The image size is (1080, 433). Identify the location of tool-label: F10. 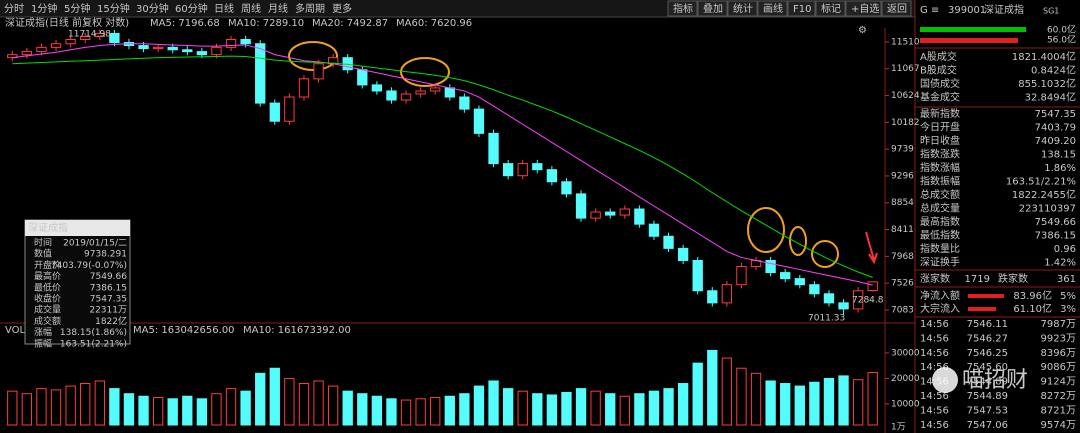
(802, 9).